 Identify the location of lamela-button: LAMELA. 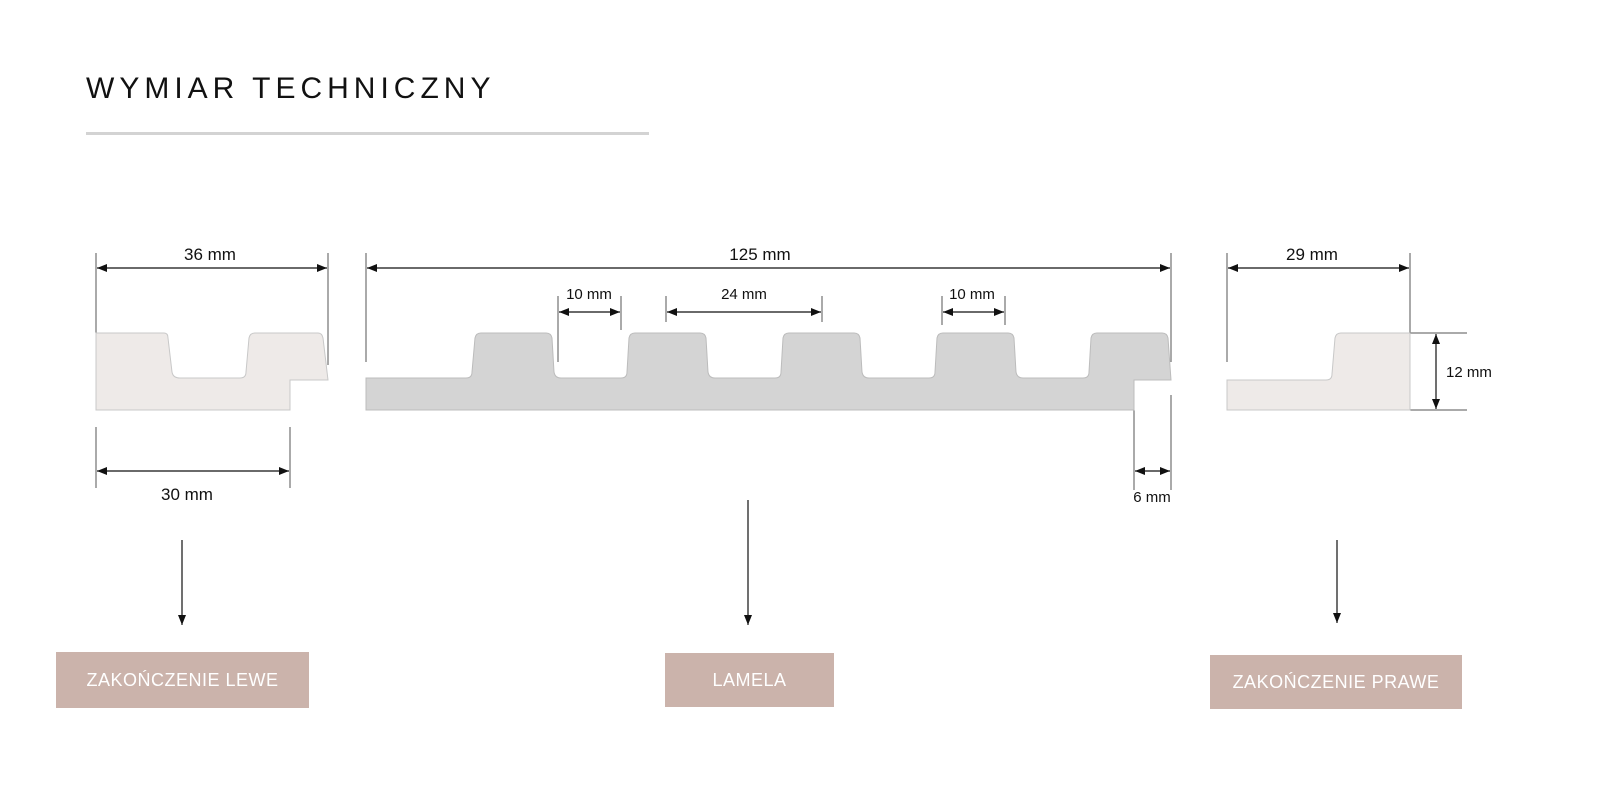
(749, 680).